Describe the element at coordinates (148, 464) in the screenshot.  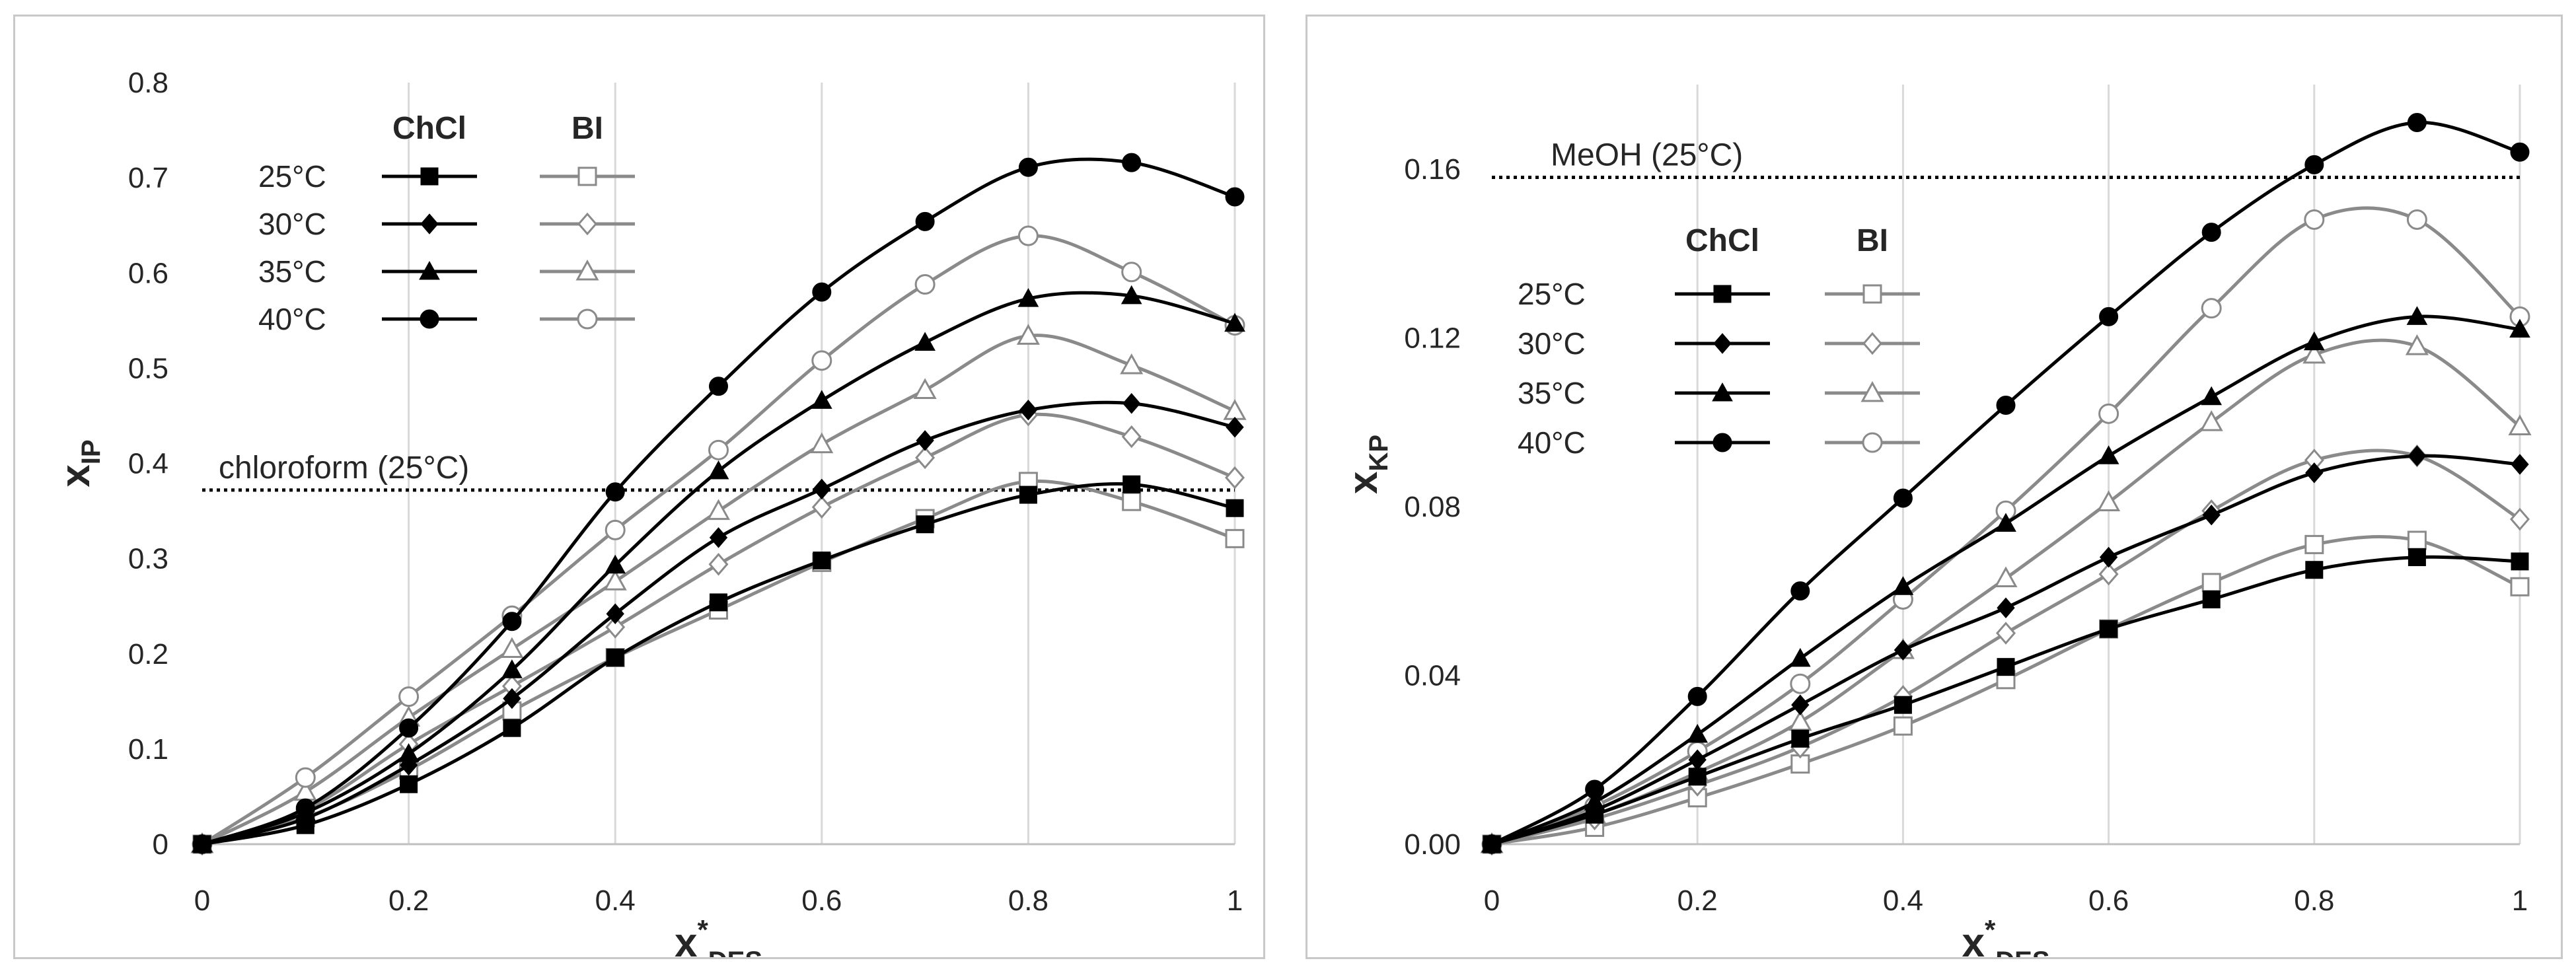
I see `y-tick-label: 0.4` at that location.